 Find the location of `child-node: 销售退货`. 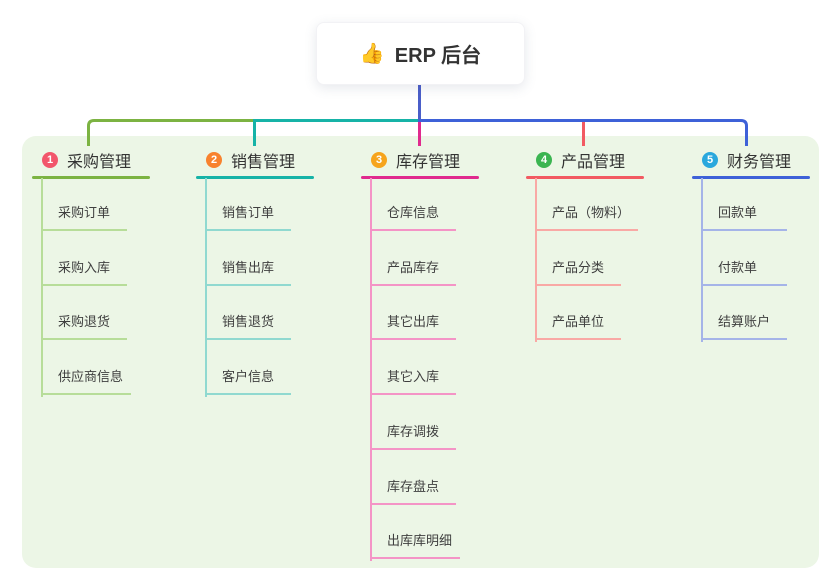

child-node: 销售退货 is located at coordinates (248, 327).